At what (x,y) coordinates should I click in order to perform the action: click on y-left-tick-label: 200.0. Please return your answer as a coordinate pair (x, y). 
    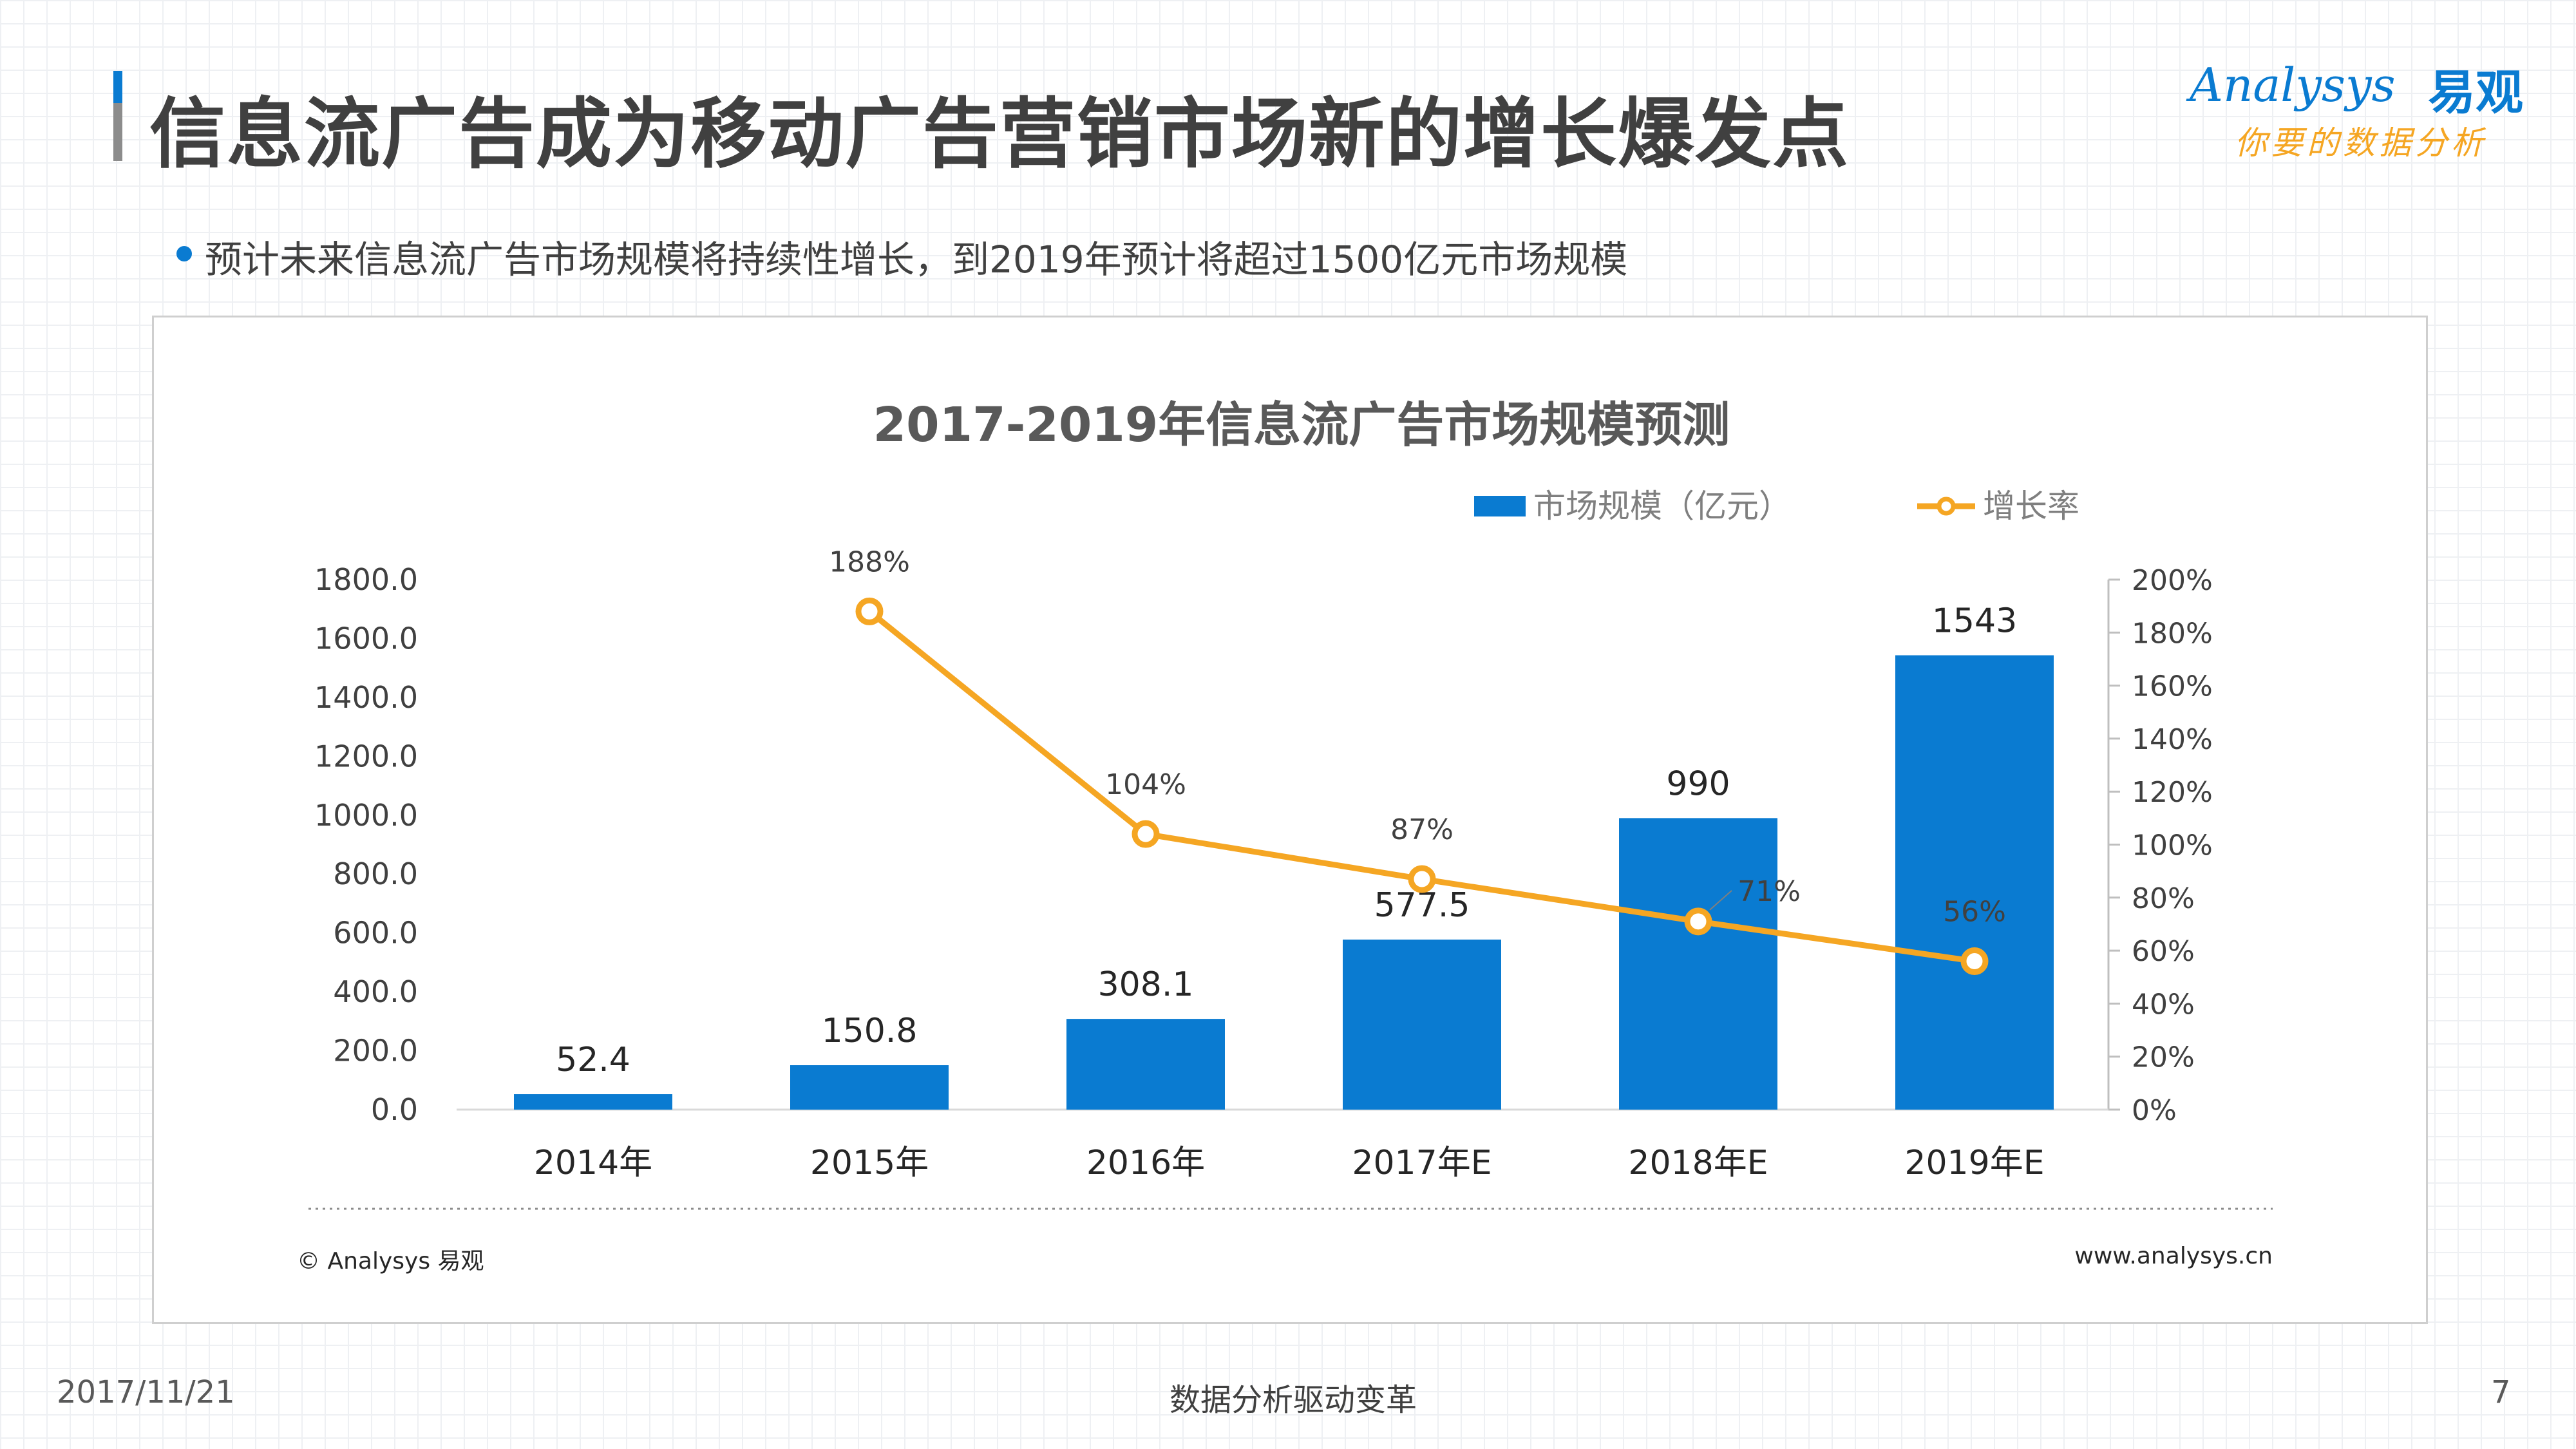
    Looking at the image, I should click on (375, 1051).